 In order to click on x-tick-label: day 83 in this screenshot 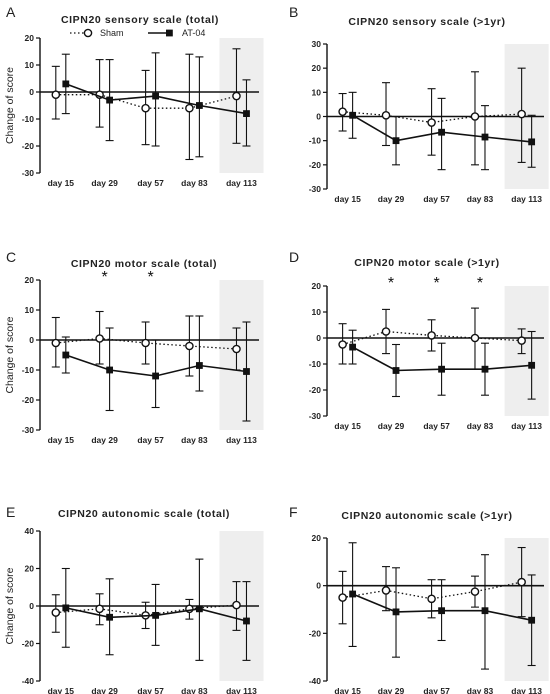, I will do `click(480, 690)`.